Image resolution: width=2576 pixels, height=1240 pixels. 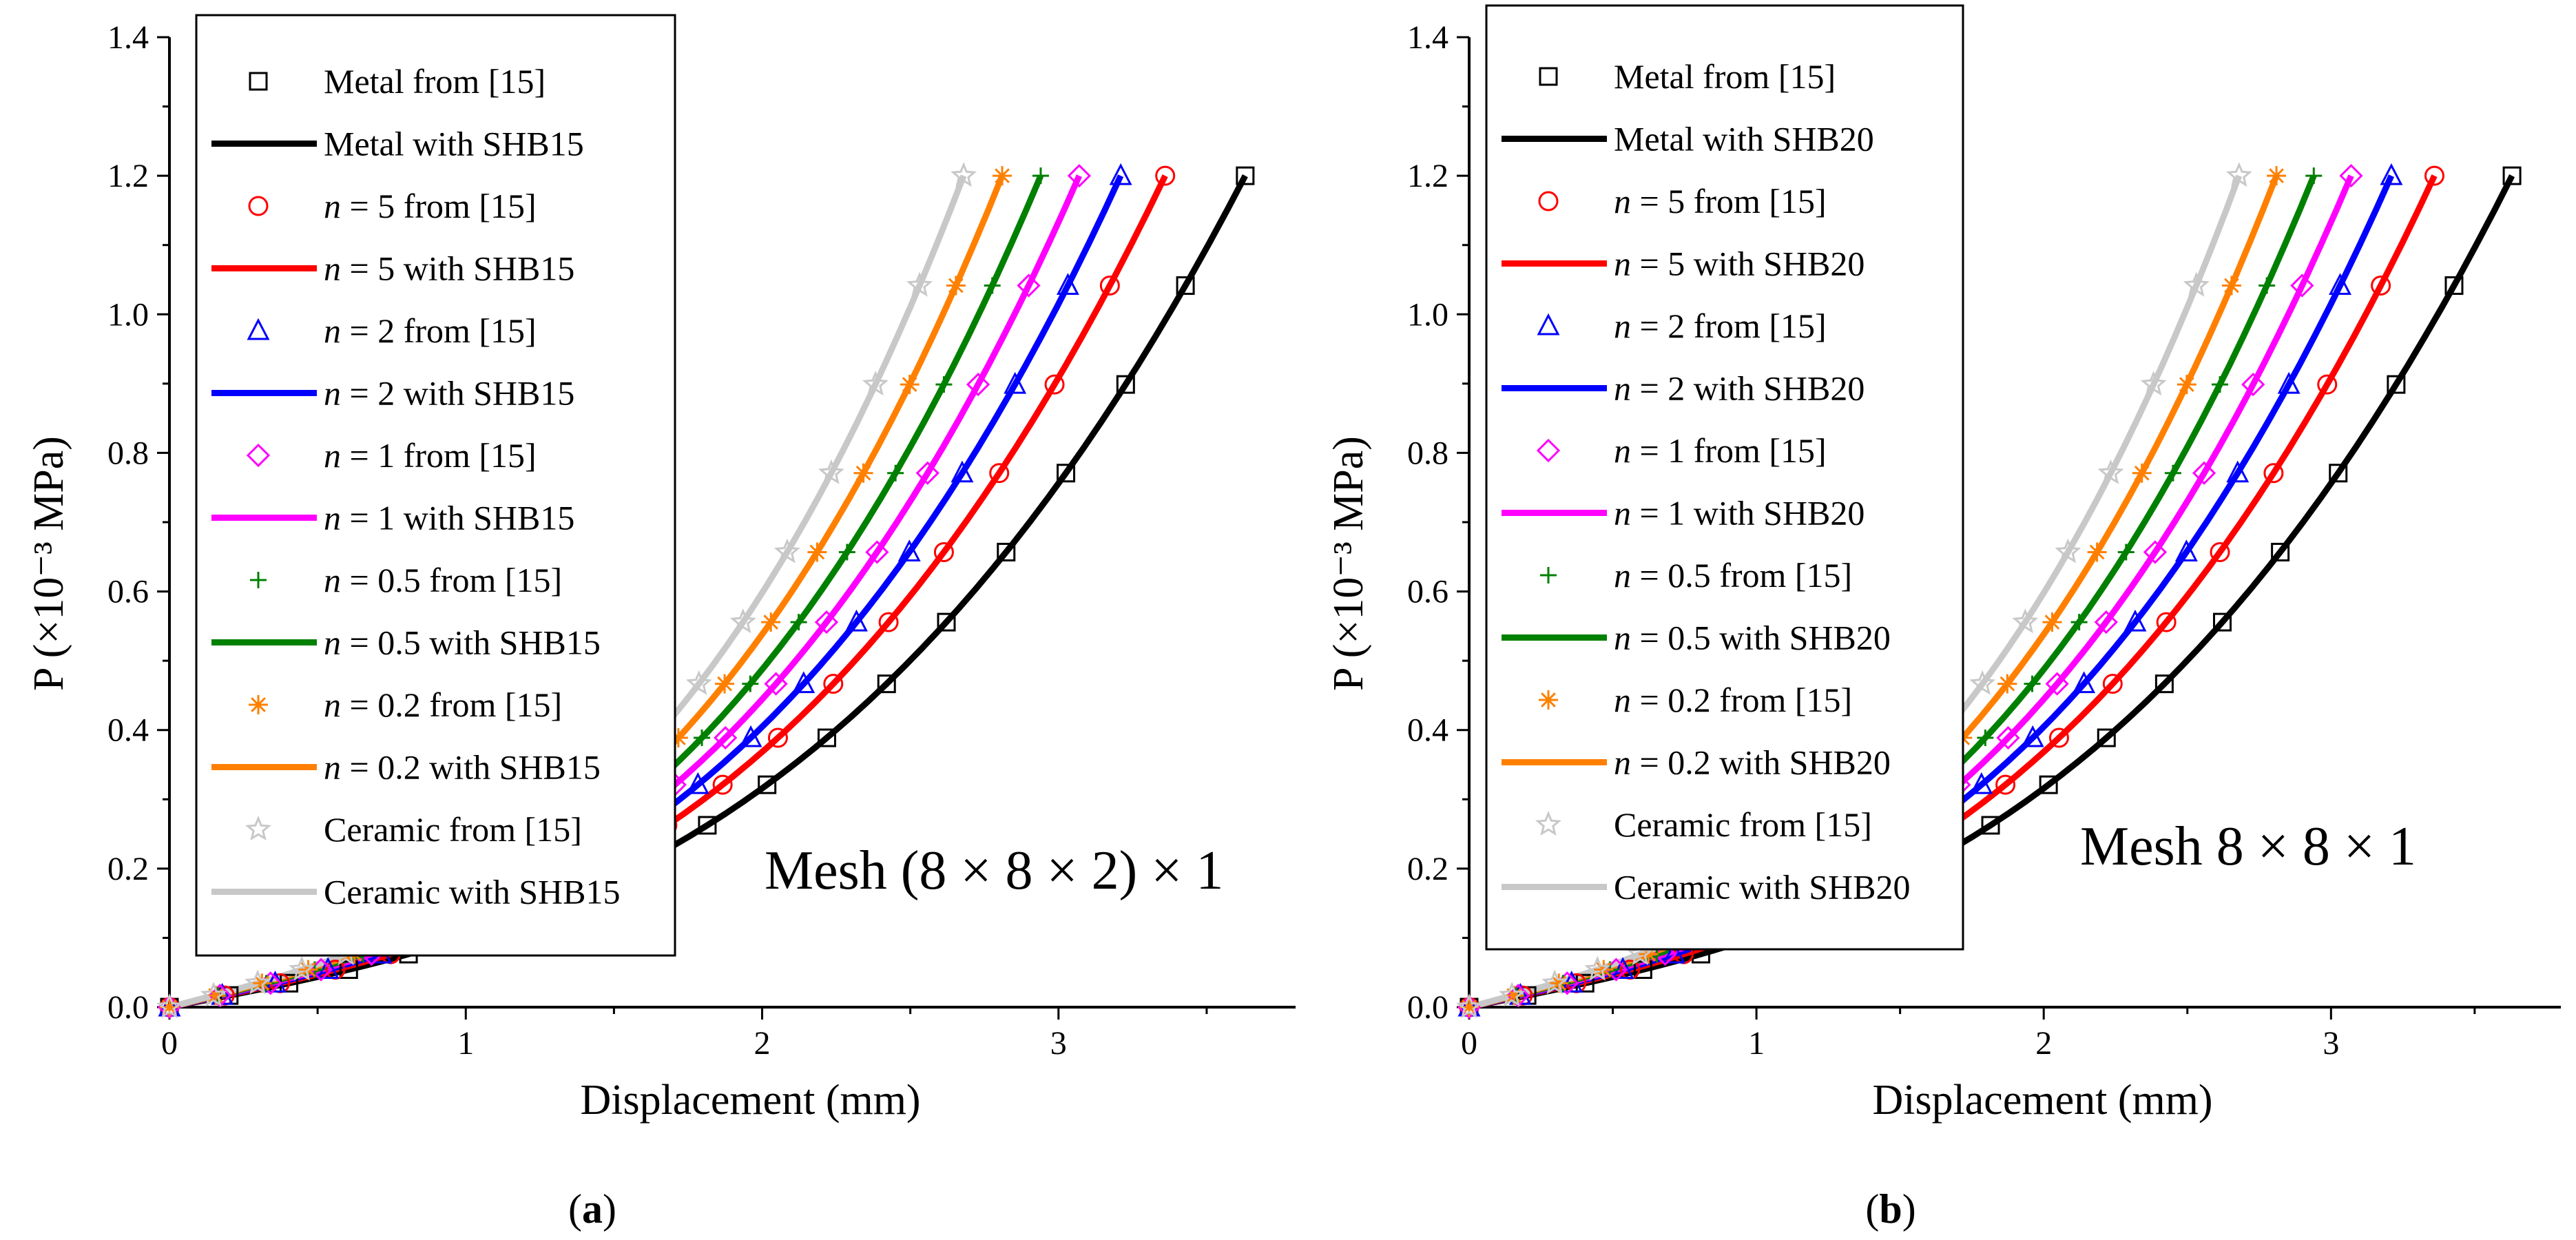 I want to click on y-tick-label: 1.4, so click(x=128, y=37).